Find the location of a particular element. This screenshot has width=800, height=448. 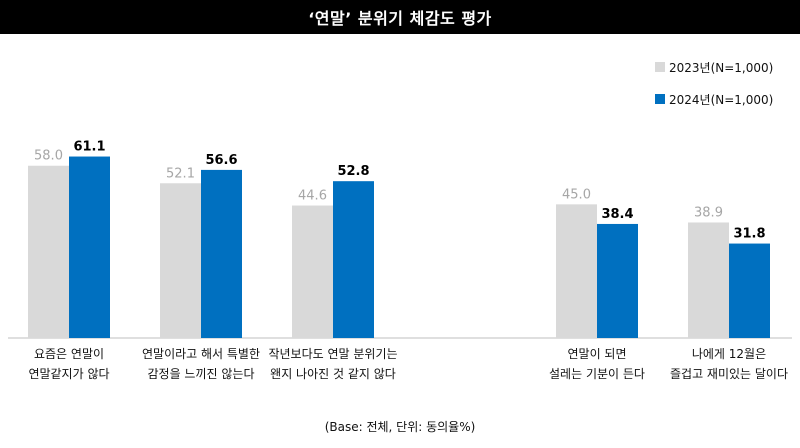

data-label-2024-3: 38.4 is located at coordinates (617, 214).